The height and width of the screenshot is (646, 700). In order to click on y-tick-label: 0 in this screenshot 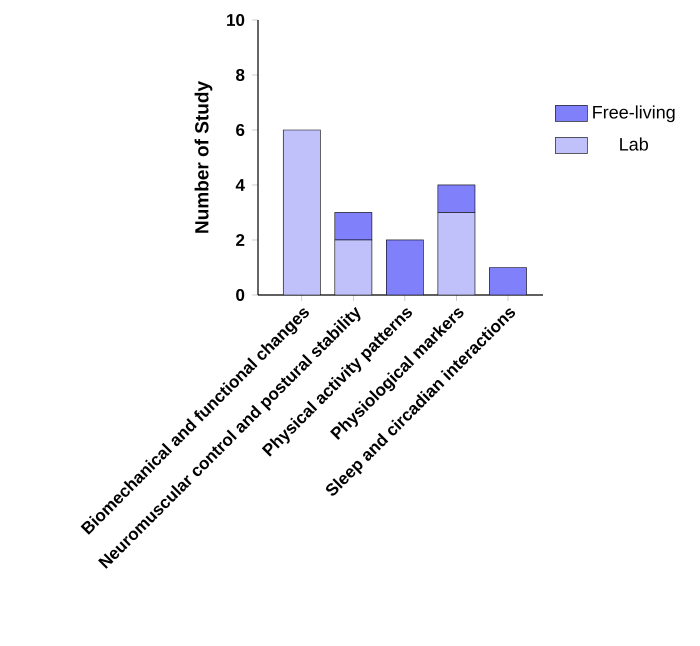, I will do `click(240, 294)`.